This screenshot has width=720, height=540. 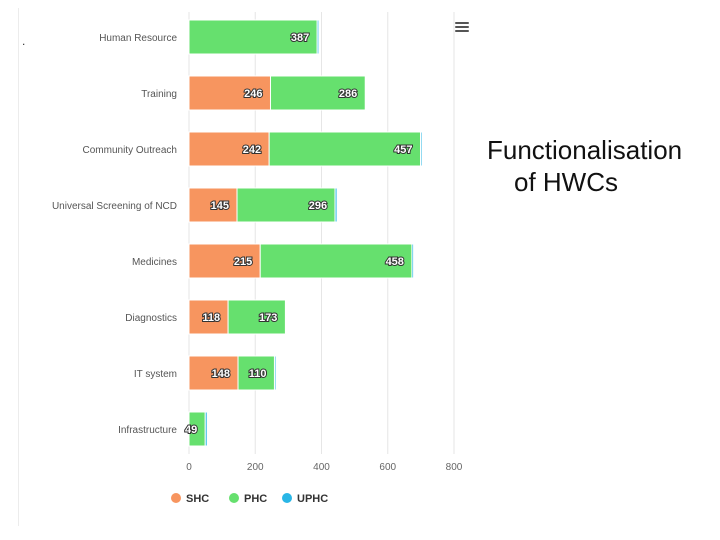 I want to click on x-tick-label: 200, so click(x=255, y=467).